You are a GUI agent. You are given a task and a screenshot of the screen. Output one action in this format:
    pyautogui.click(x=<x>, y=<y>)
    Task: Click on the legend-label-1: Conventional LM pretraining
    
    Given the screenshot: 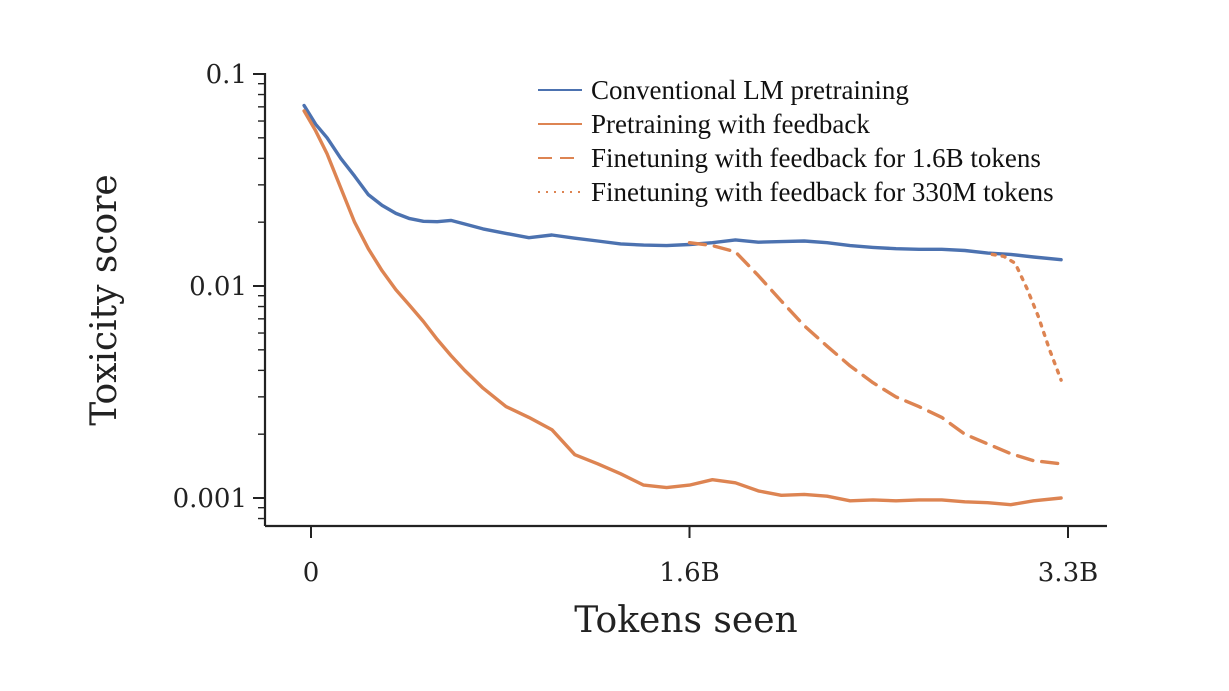 What is the action you would take?
    pyautogui.click(x=750, y=90)
    